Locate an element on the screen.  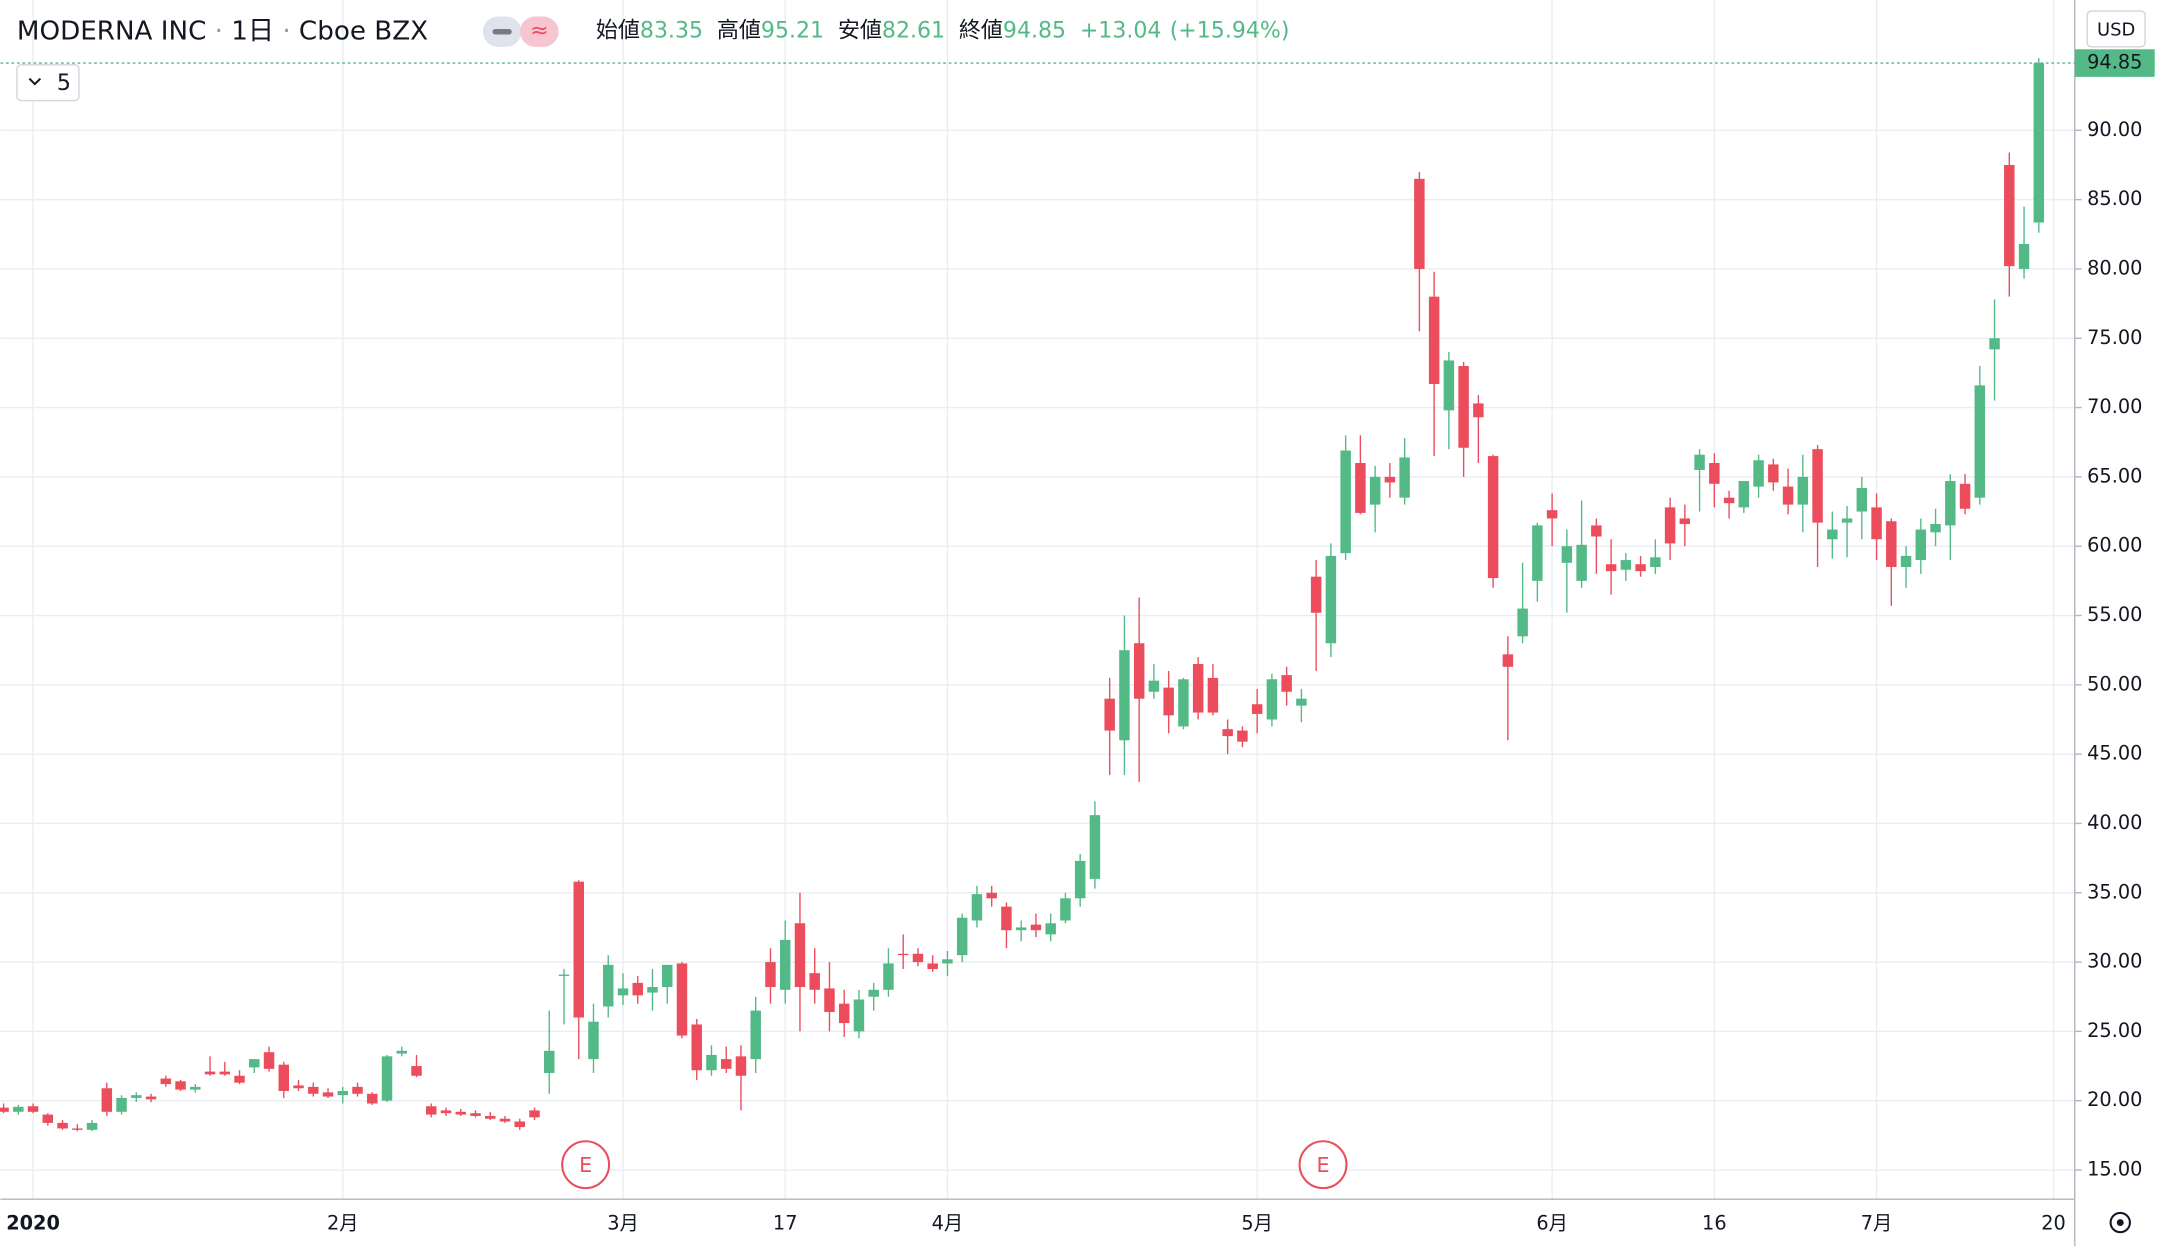
x-tick-label: 2月 is located at coordinates (343, 1222).